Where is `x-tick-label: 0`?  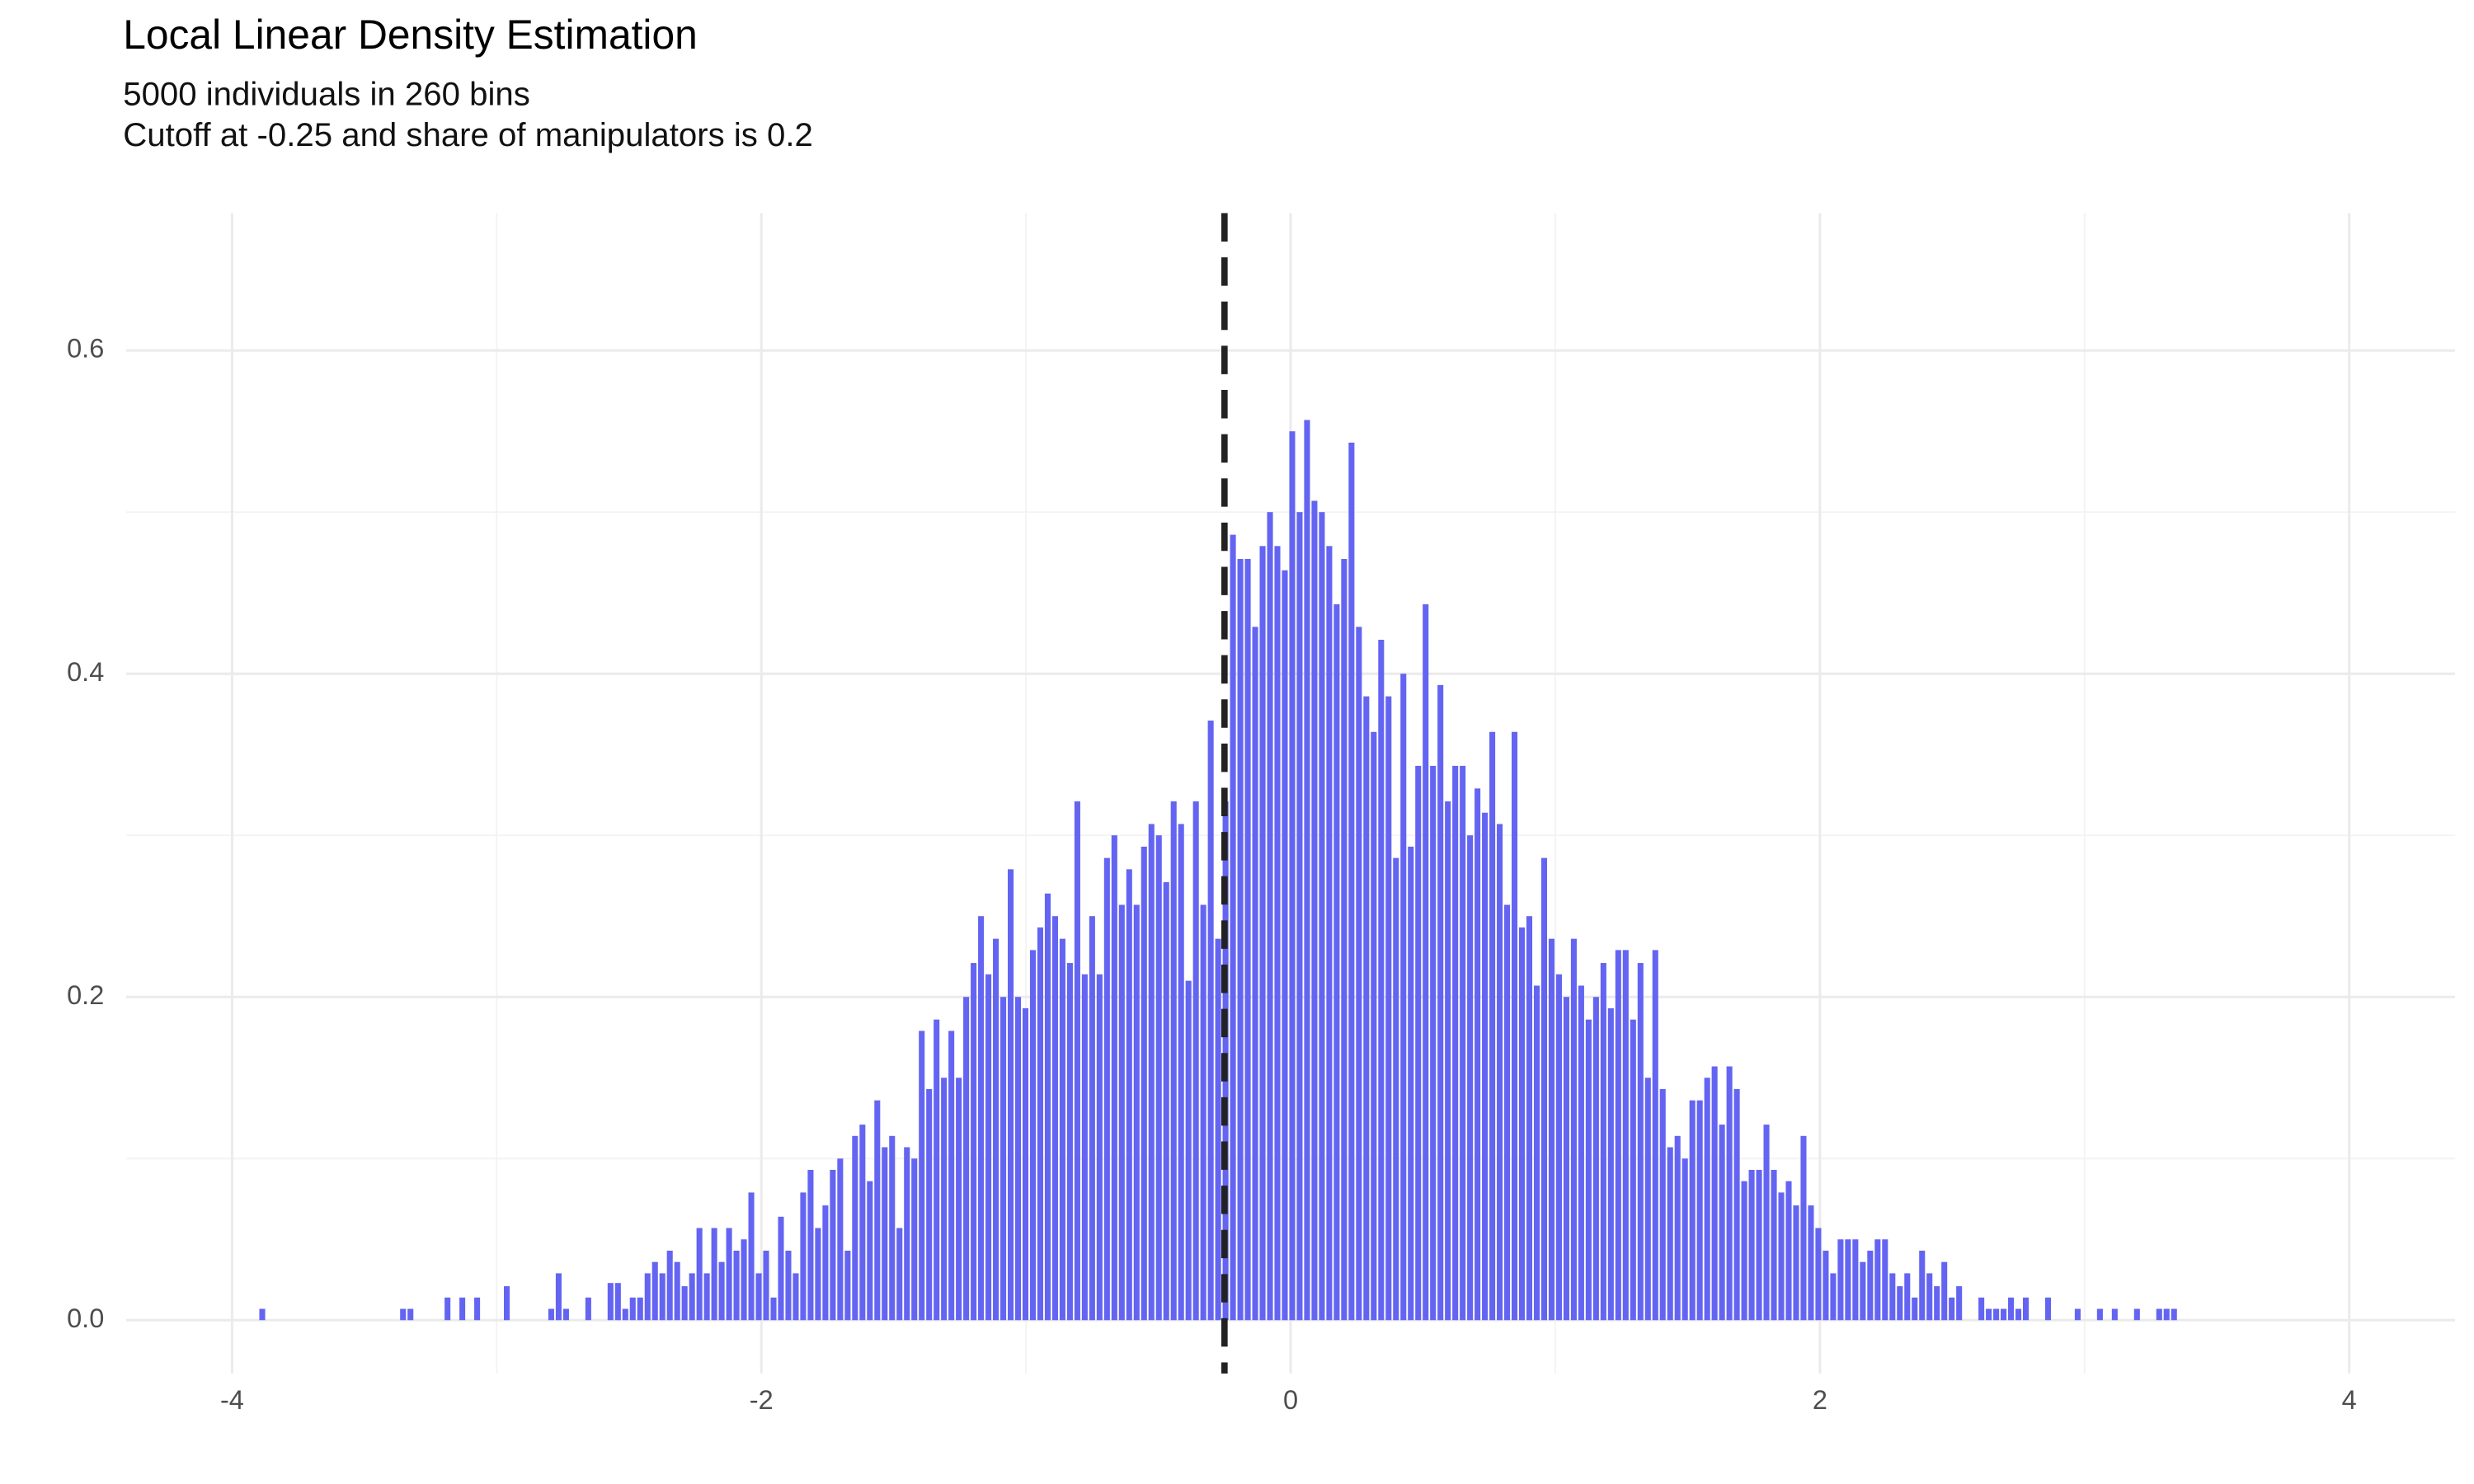 x-tick-label: 0 is located at coordinates (1290, 1400).